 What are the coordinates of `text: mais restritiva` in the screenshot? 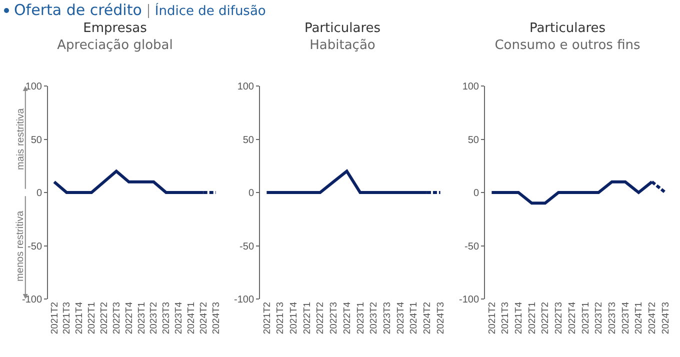 It's located at (20, 139).